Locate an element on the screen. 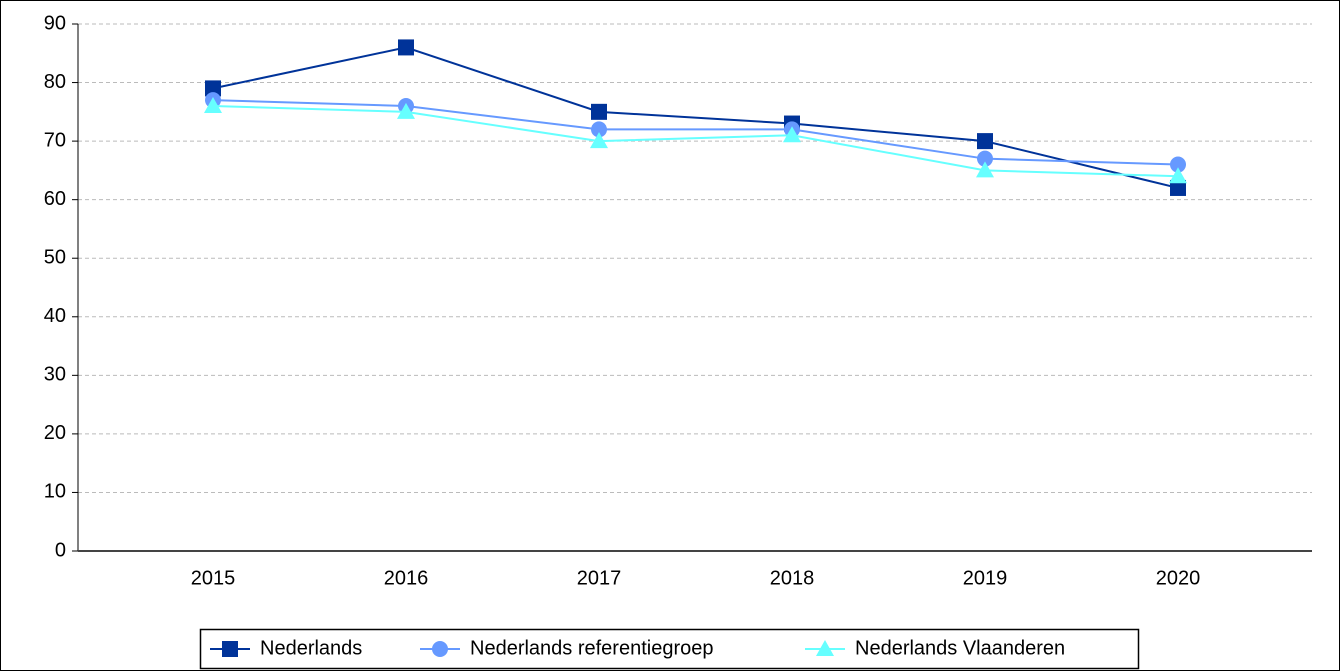 The height and width of the screenshot is (671, 1340). y-tick-label: 40 is located at coordinates (55, 316).